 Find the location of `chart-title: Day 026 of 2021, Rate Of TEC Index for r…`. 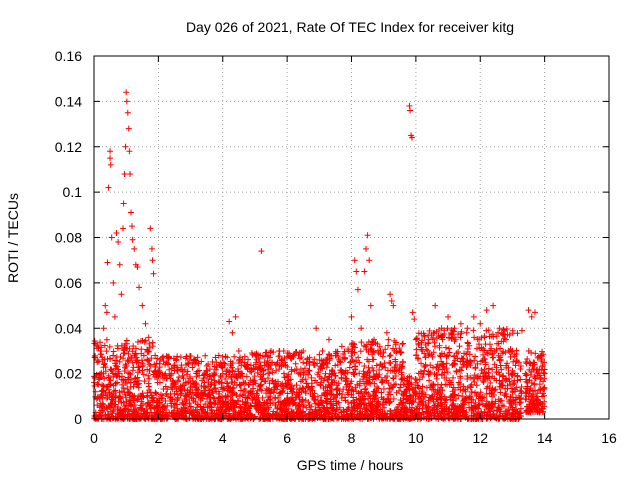

chart-title: Day 026 of 2021, Rate Of TEC Index for r… is located at coordinates (350, 27).